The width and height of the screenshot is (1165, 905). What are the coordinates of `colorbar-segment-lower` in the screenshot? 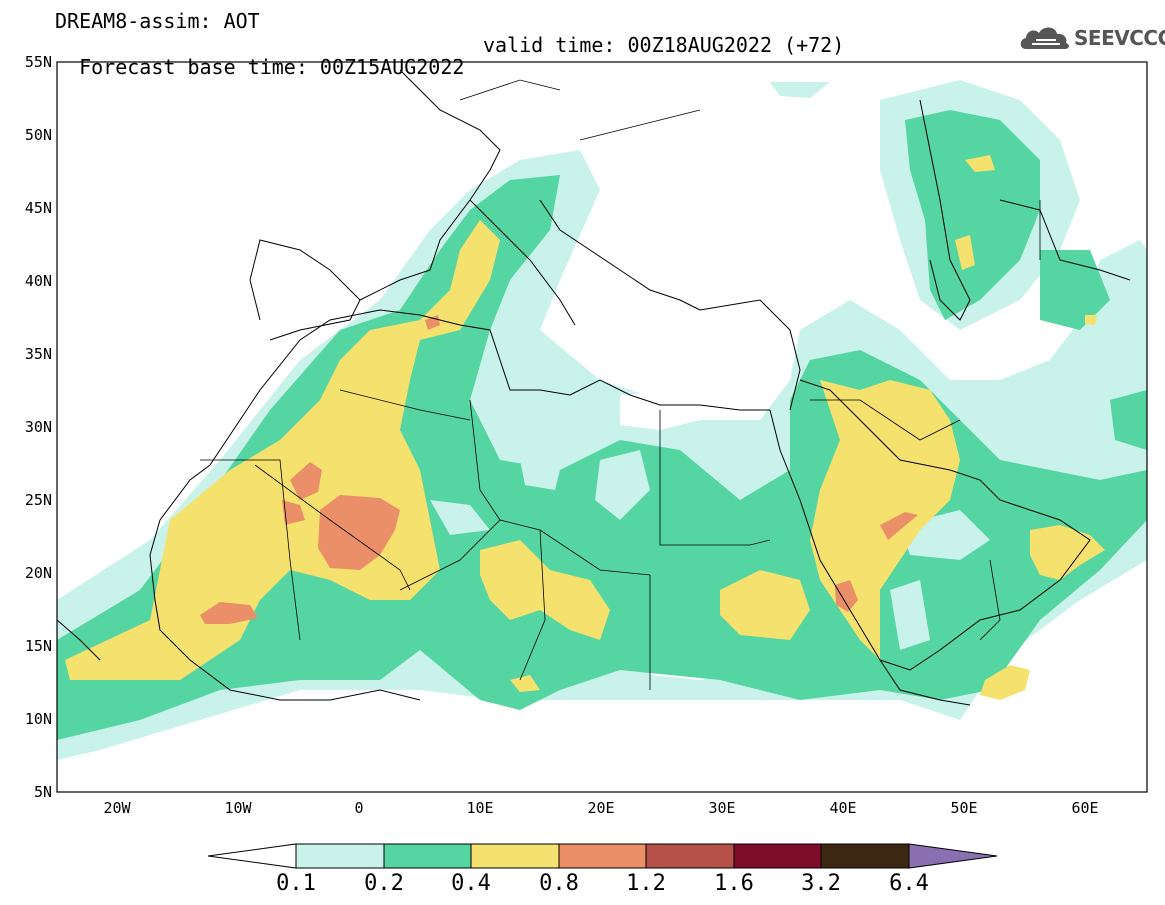 It's located at (252, 856).